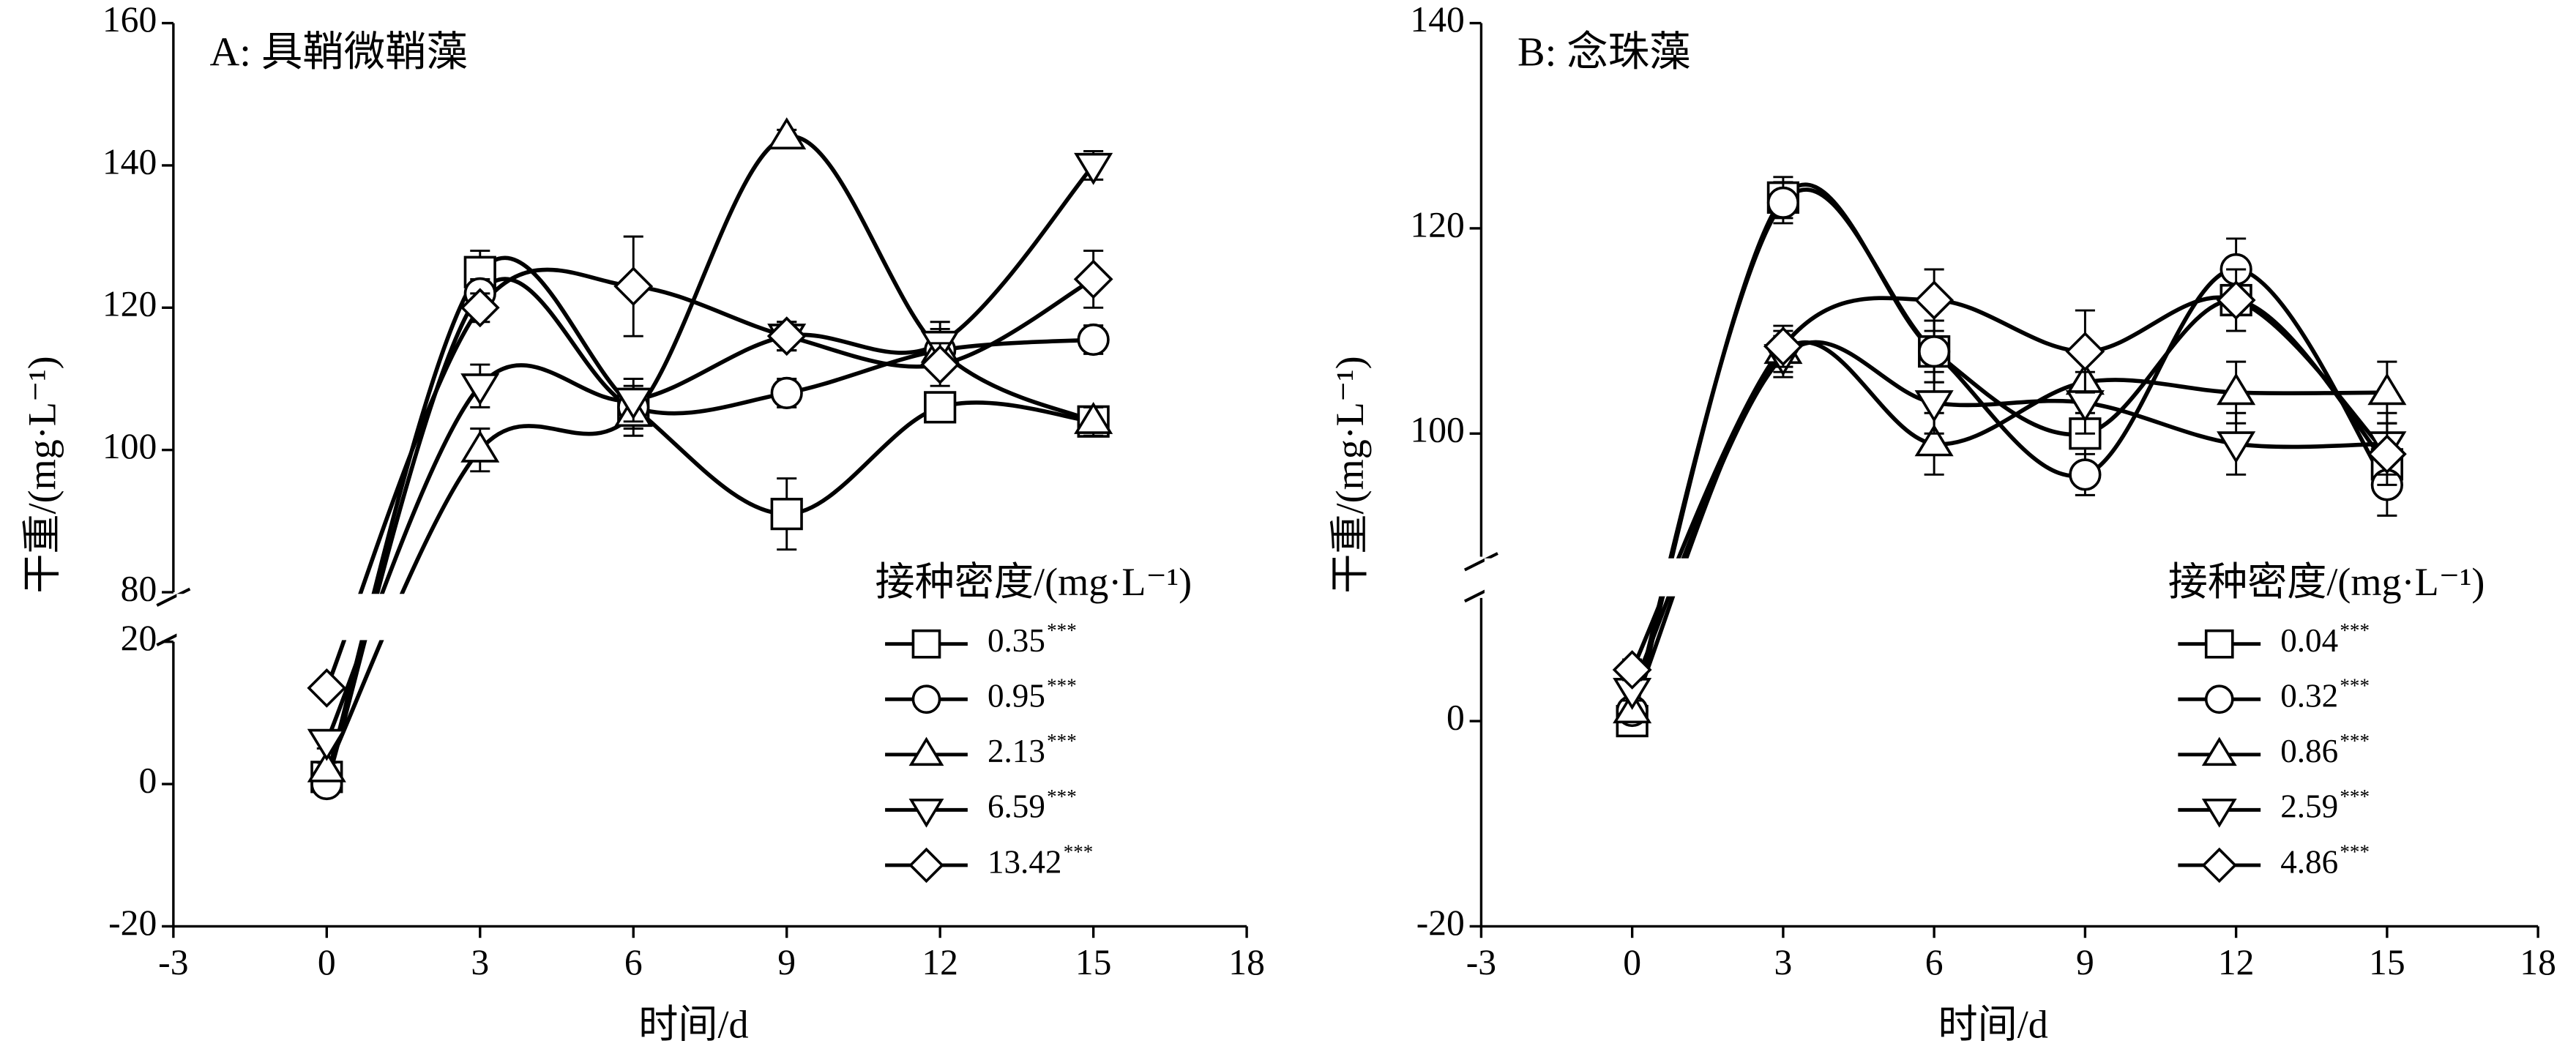  Describe the element at coordinates (42, 474) in the screenshot. I see `y-axis-label: 干重/(mg·L⁻¹)` at that location.